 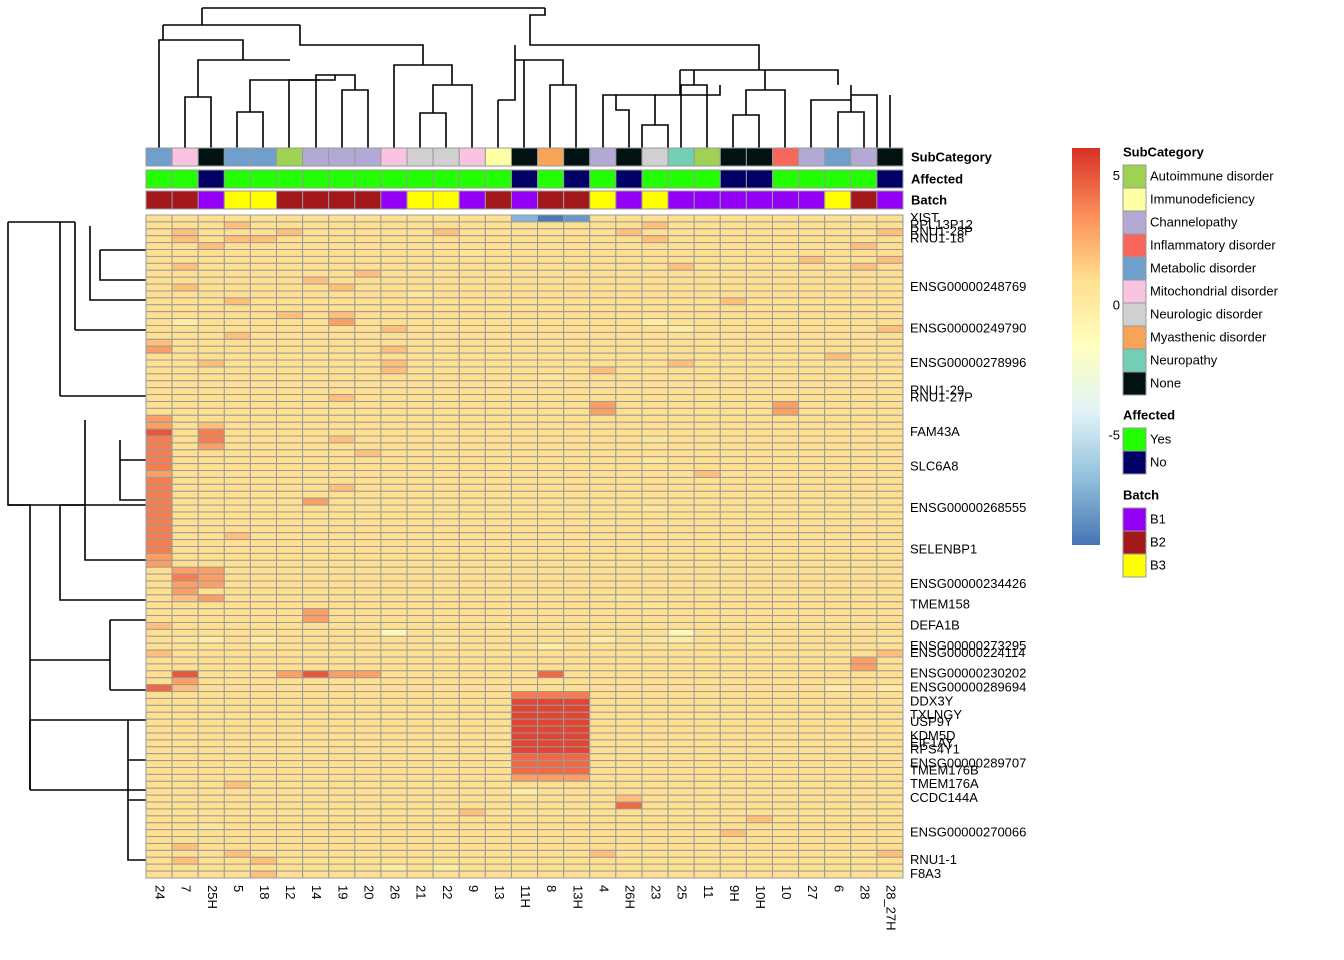 I want to click on row-label: ENSG00000248769, so click(x=968, y=286).